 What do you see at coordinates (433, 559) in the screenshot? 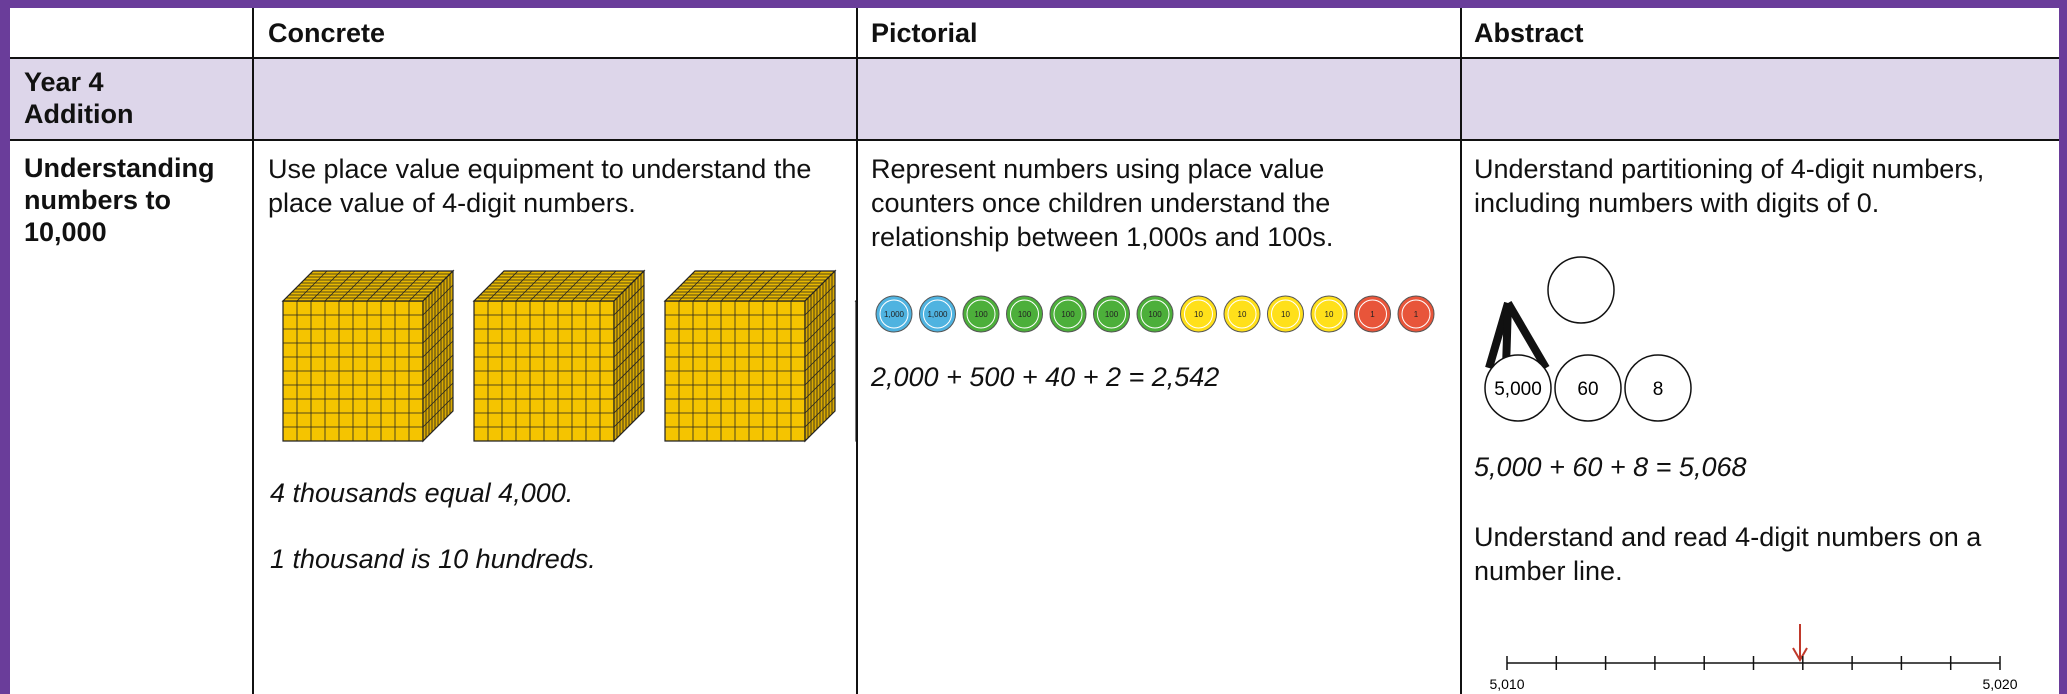
I see `caption: 1 thousand is 10 hundreds.` at bounding box center [433, 559].